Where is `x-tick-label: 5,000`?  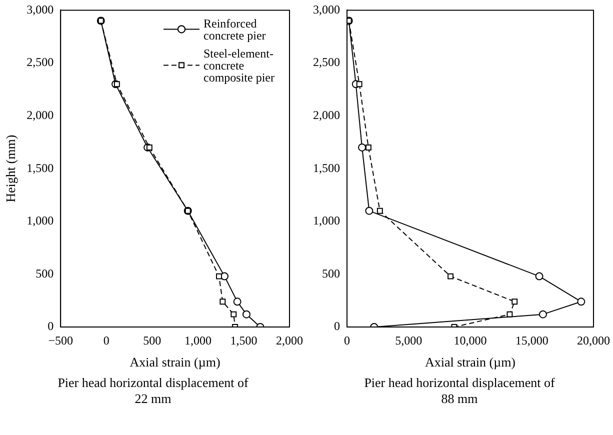 x-tick-label: 5,000 is located at coordinates (408, 340).